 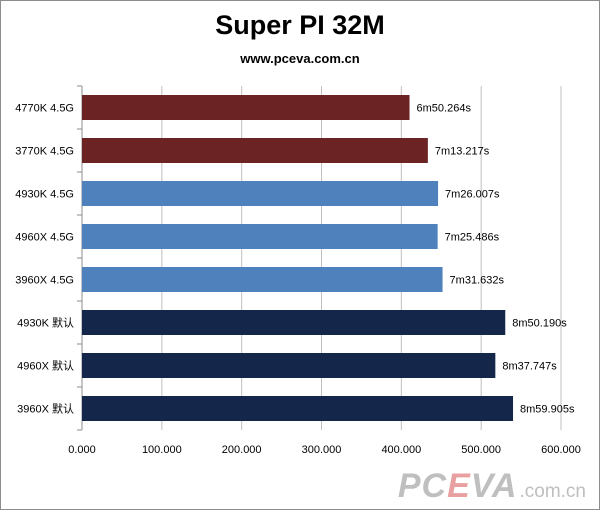 What do you see at coordinates (477, 281) in the screenshot?
I see `data-label: 7m31.632s` at bounding box center [477, 281].